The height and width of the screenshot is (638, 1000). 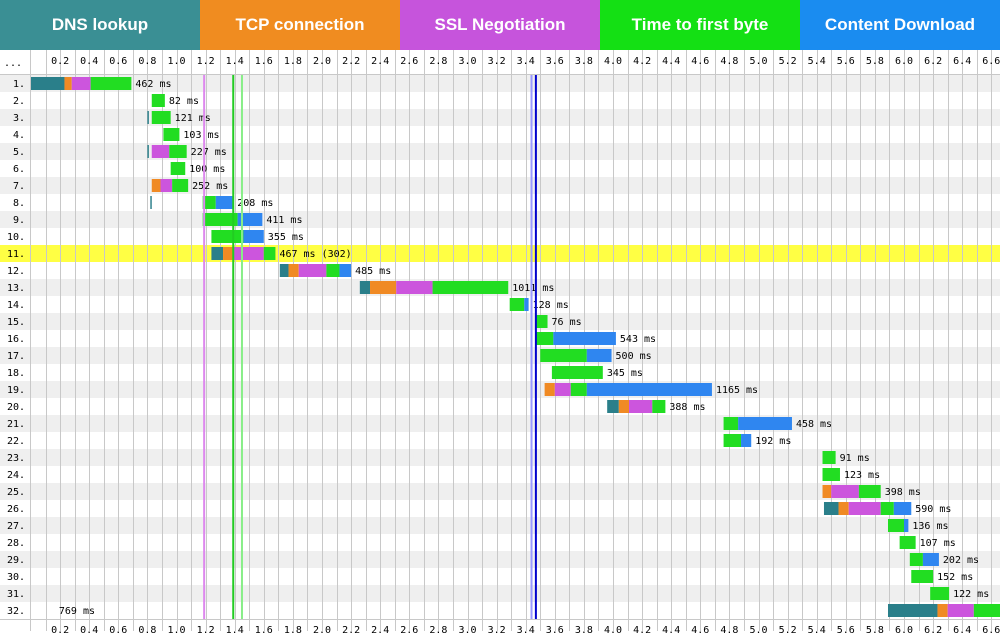 I want to click on x-tick-label-bottom: 0.4, so click(x=89, y=630).